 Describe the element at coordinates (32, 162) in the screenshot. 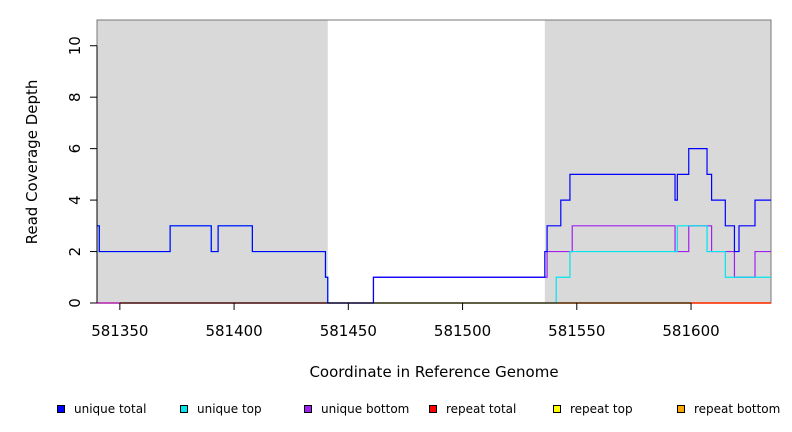

I see `y-axis-title: Read Coverage Depth` at that location.